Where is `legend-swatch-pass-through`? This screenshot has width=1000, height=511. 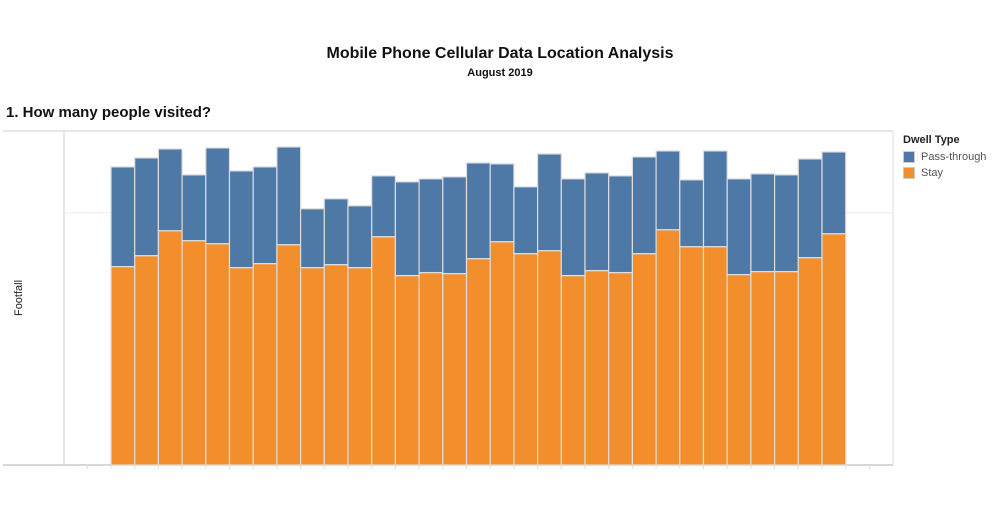
legend-swatch-pass-through is located at coordinates (909, 157).